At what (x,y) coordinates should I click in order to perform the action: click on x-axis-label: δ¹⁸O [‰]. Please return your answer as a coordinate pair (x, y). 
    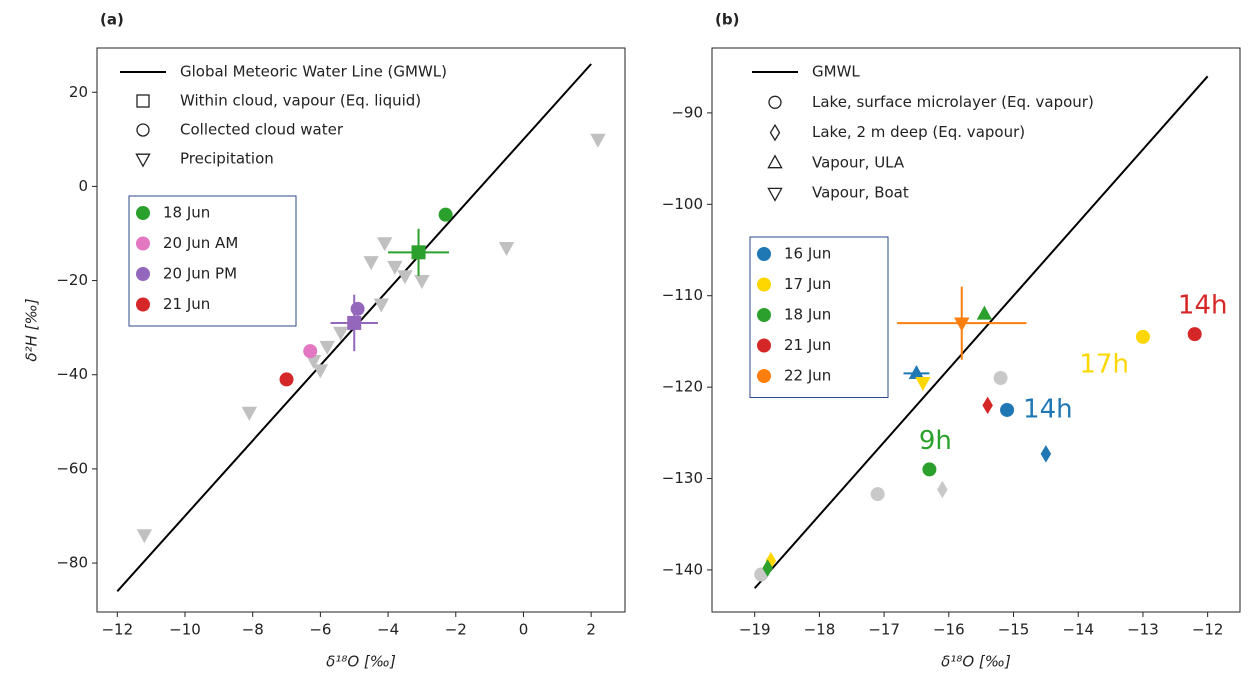
    Looking at the image, I should click on (361, 662).